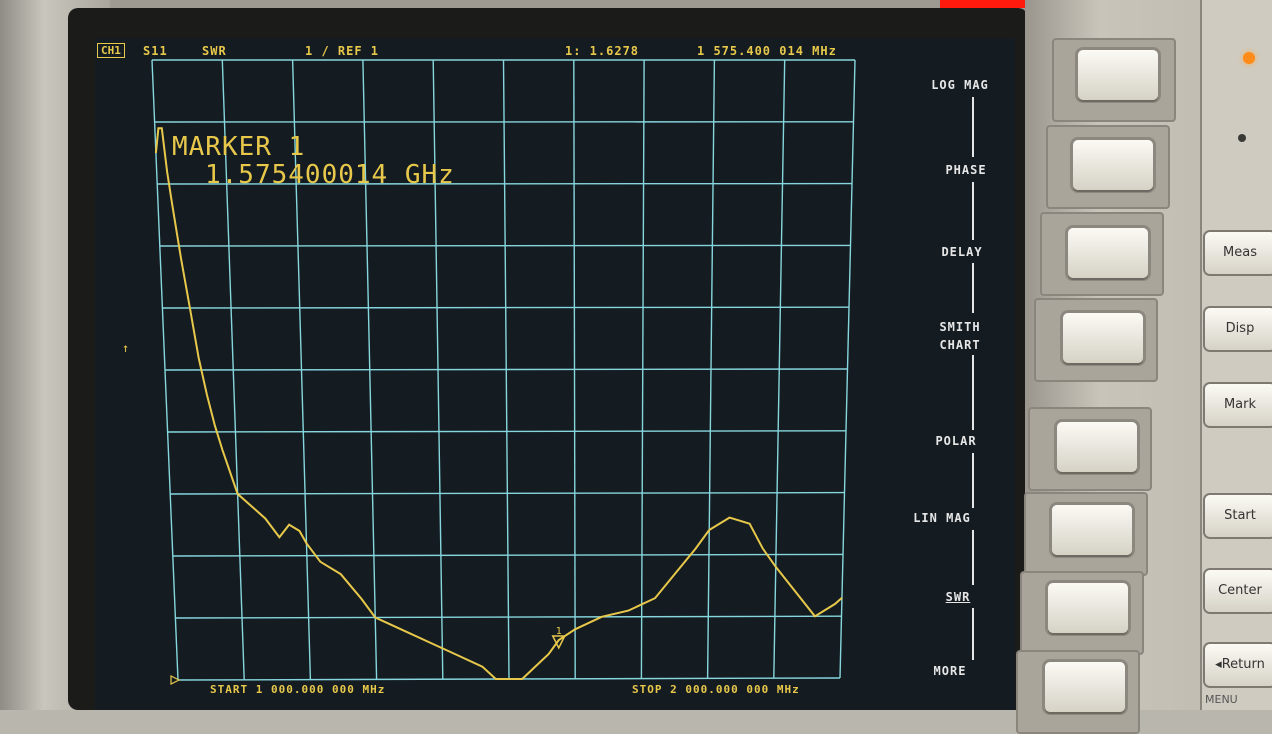  Describe the element at coordinates (942, 518) in the screenshot. I see `softkey-lin-mag: LIN MAG` at that location.